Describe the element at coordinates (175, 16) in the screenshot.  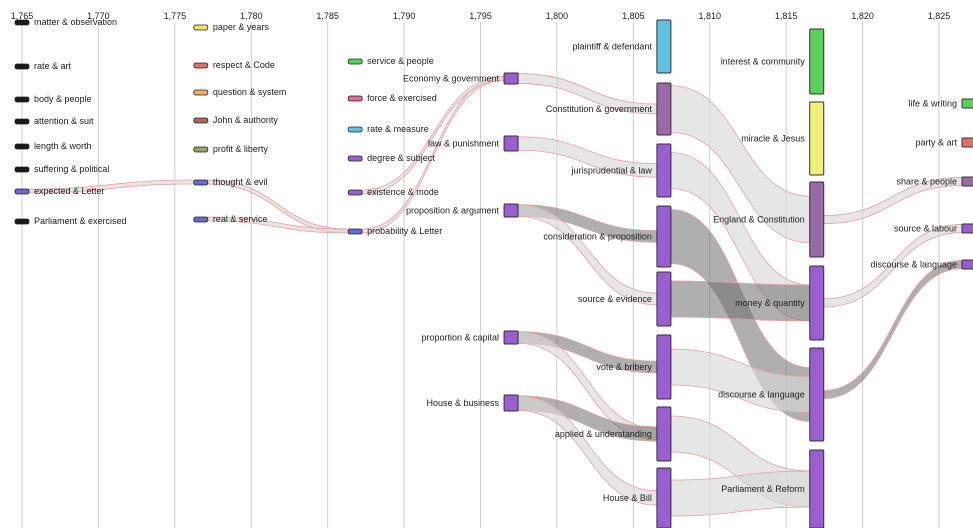
I see `x-tick-label: 1,775` at that location.